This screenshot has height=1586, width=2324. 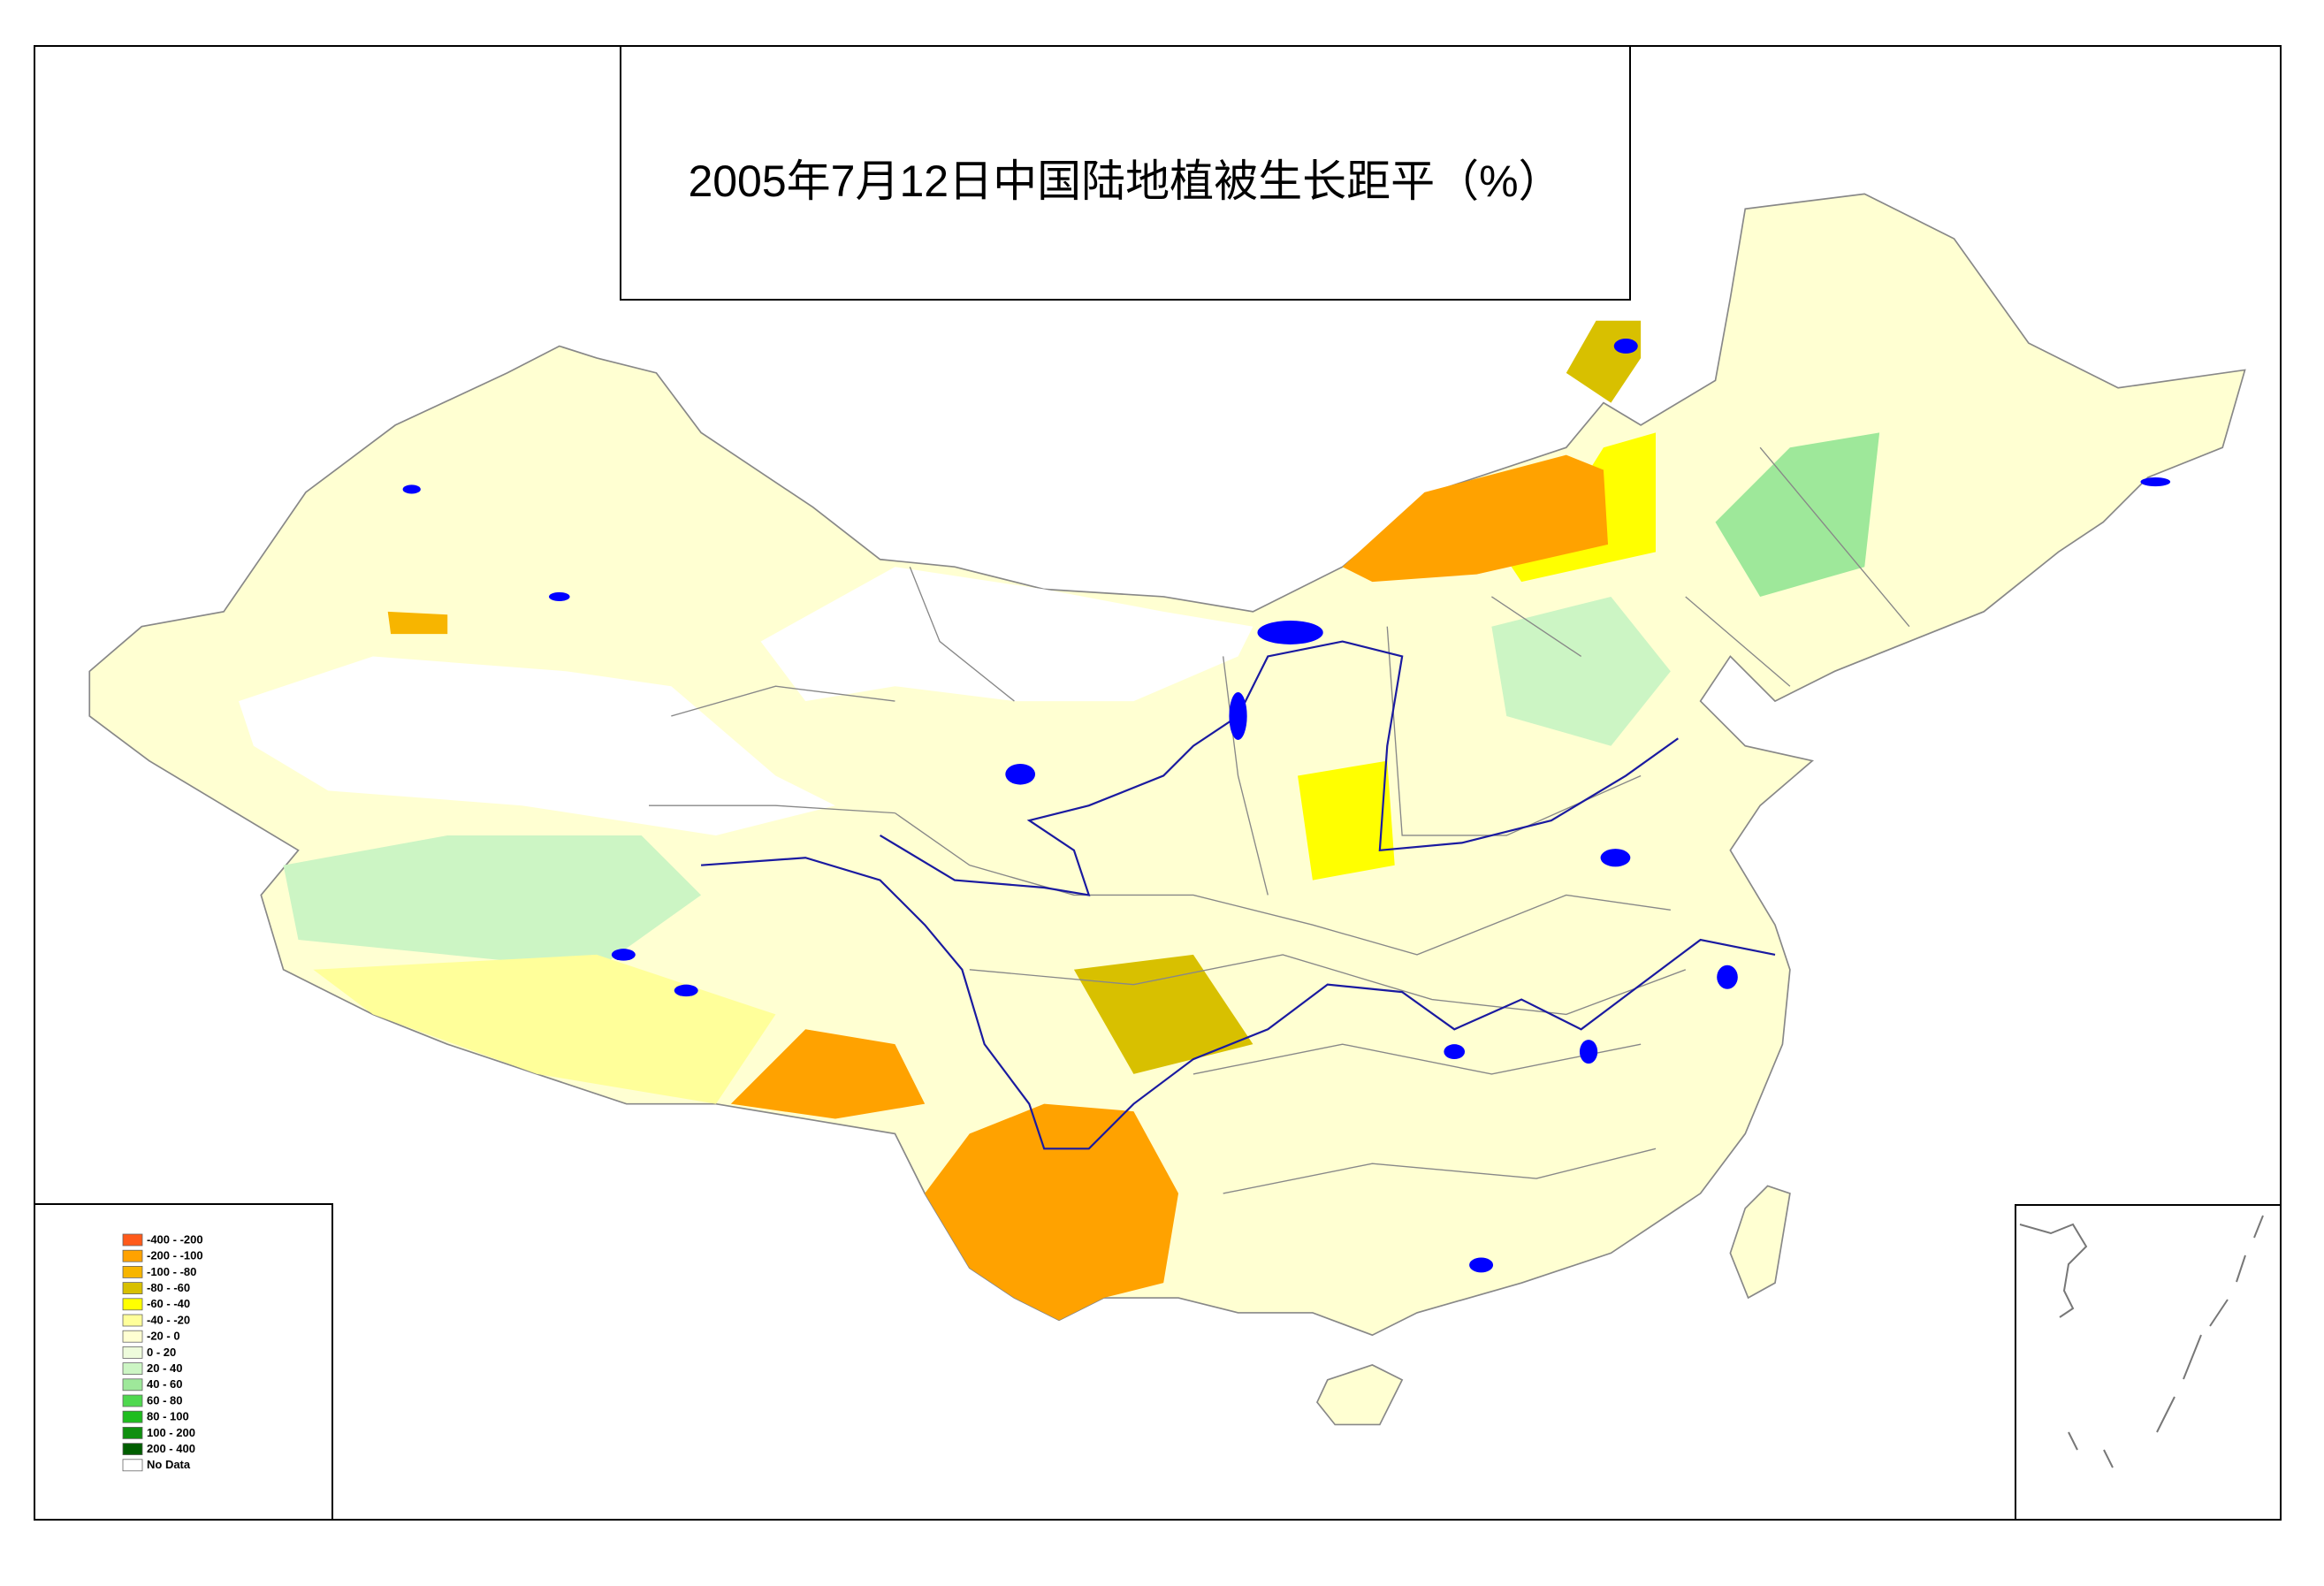 I want to click on legend-label: 200 - 400, so click(x=171, y=1448).